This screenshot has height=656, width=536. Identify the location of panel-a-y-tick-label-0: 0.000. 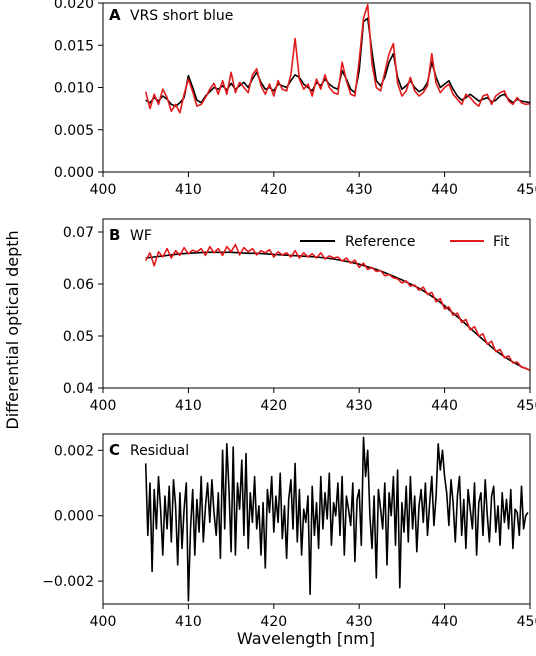
(74, 173).